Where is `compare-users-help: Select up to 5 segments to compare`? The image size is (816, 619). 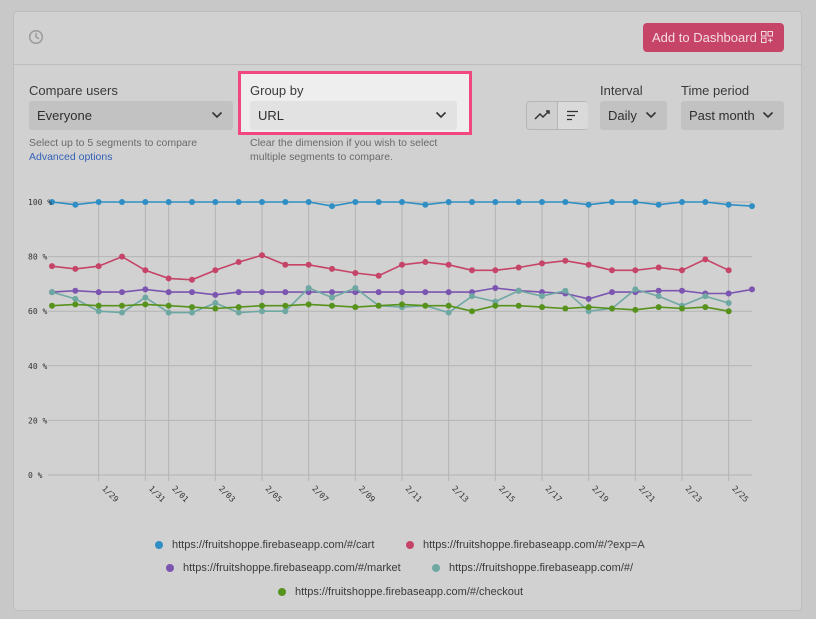 compare-users-help: Select up to 5 segments to compare is located at coordinates (113, 143).